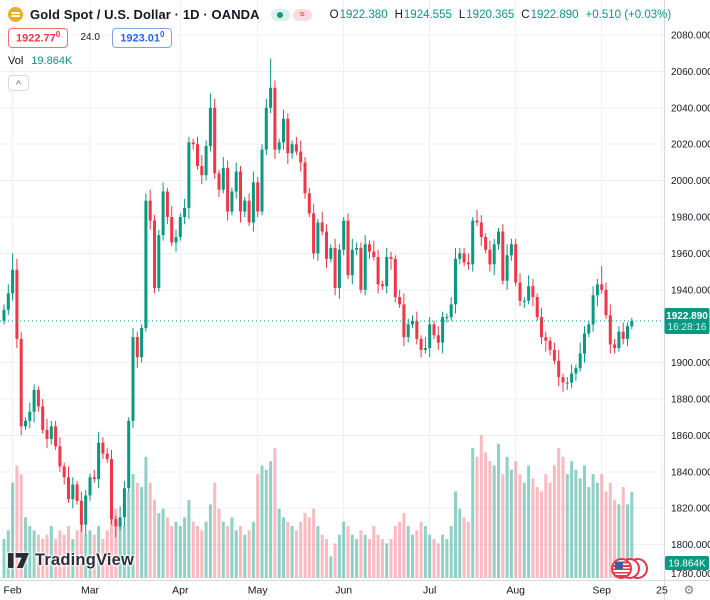 This screenshot has height=600, width=710. I want to click on economic-events-badge, so click(630, 568).